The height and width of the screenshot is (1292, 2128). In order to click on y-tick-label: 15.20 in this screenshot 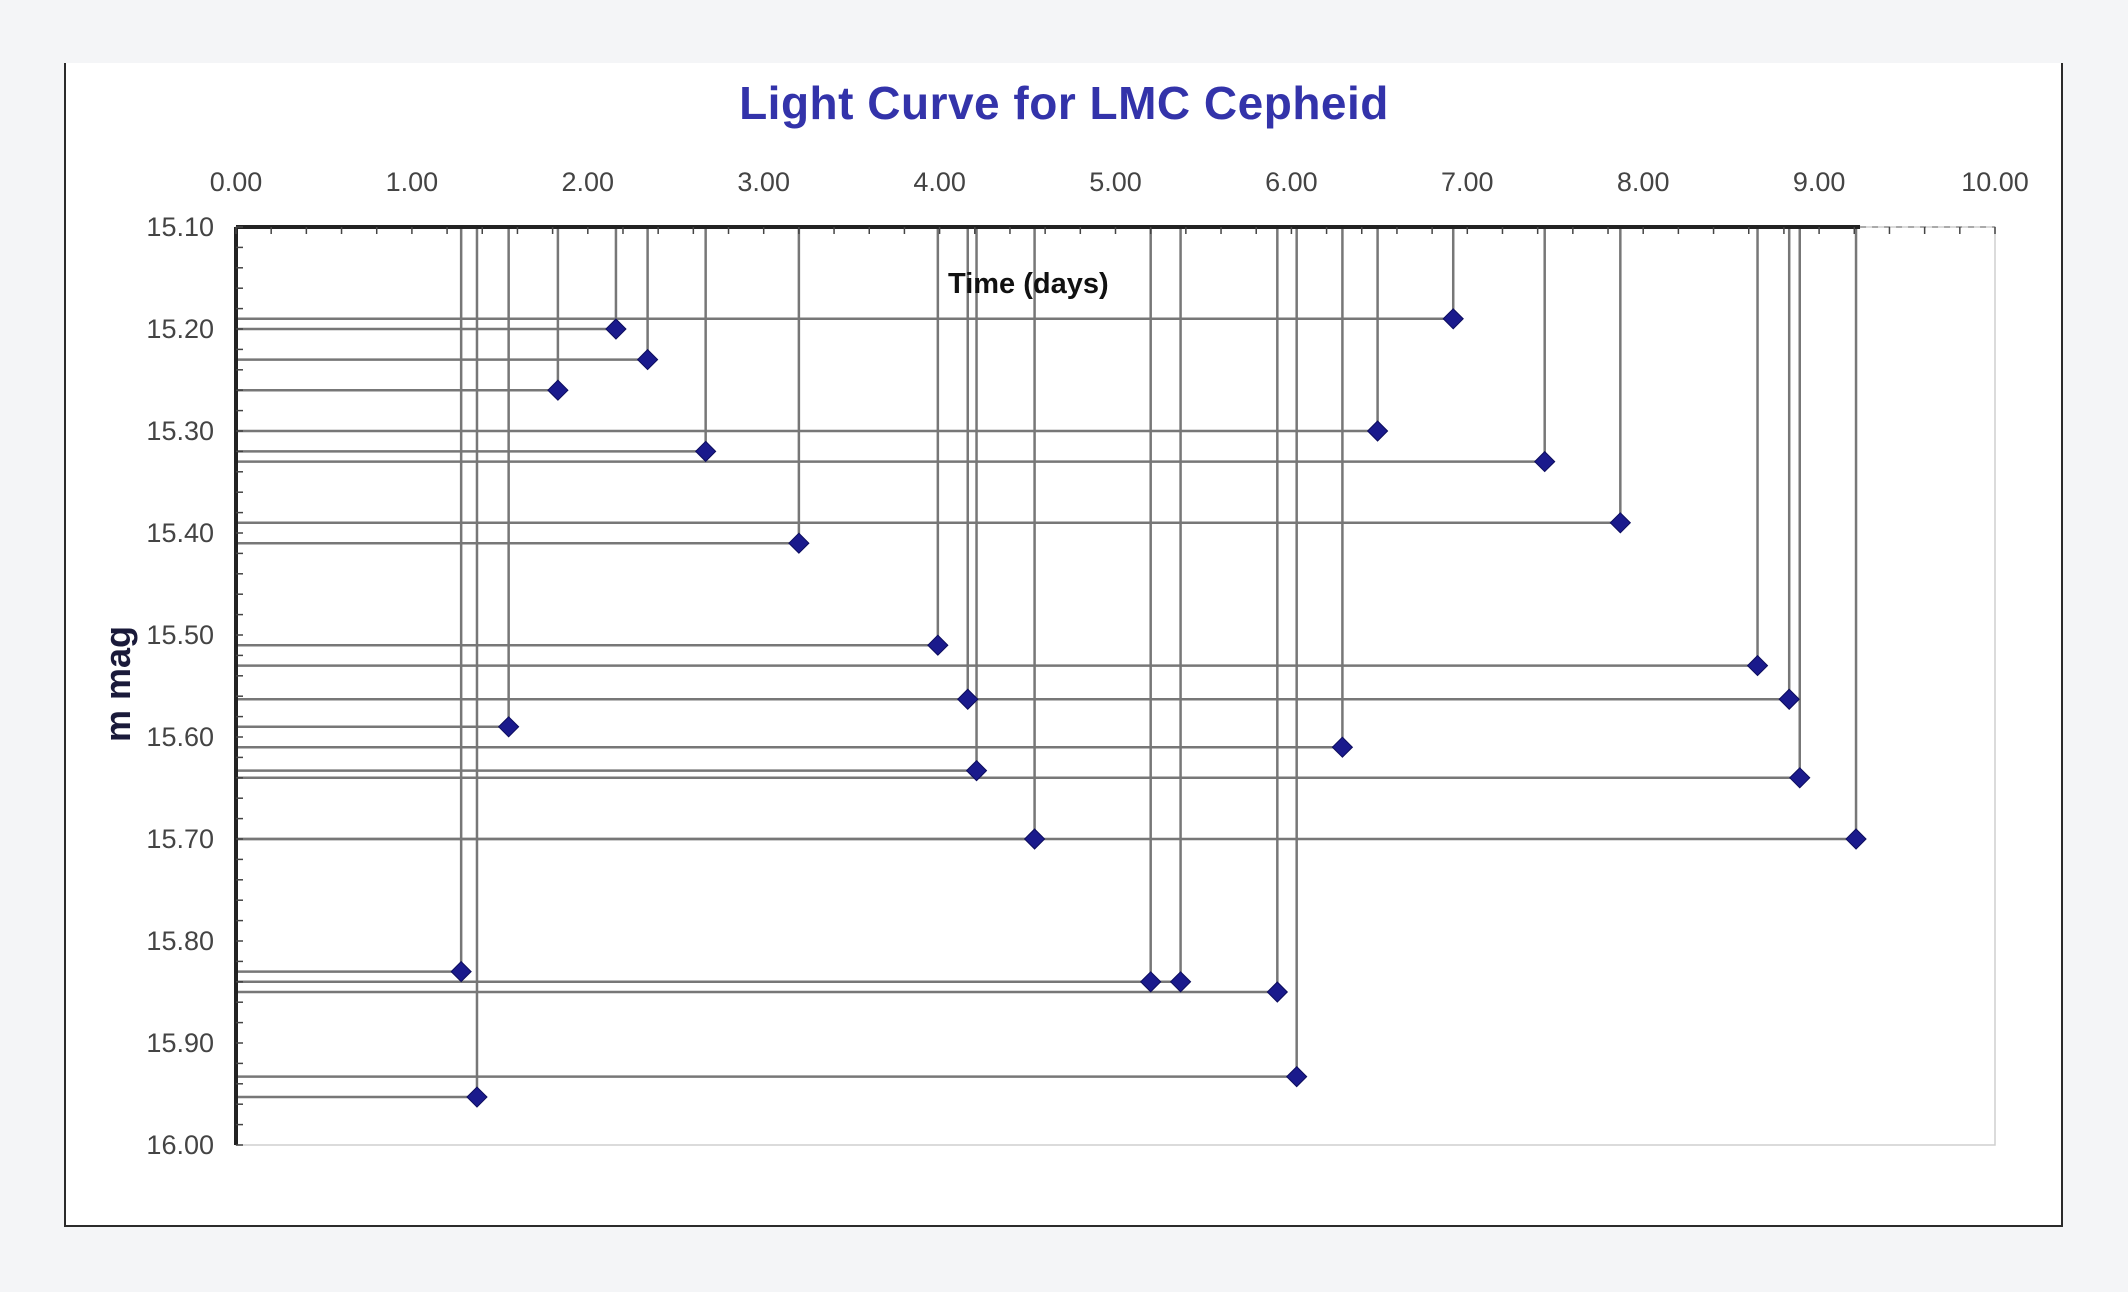, I will do `click(180, 329)`.